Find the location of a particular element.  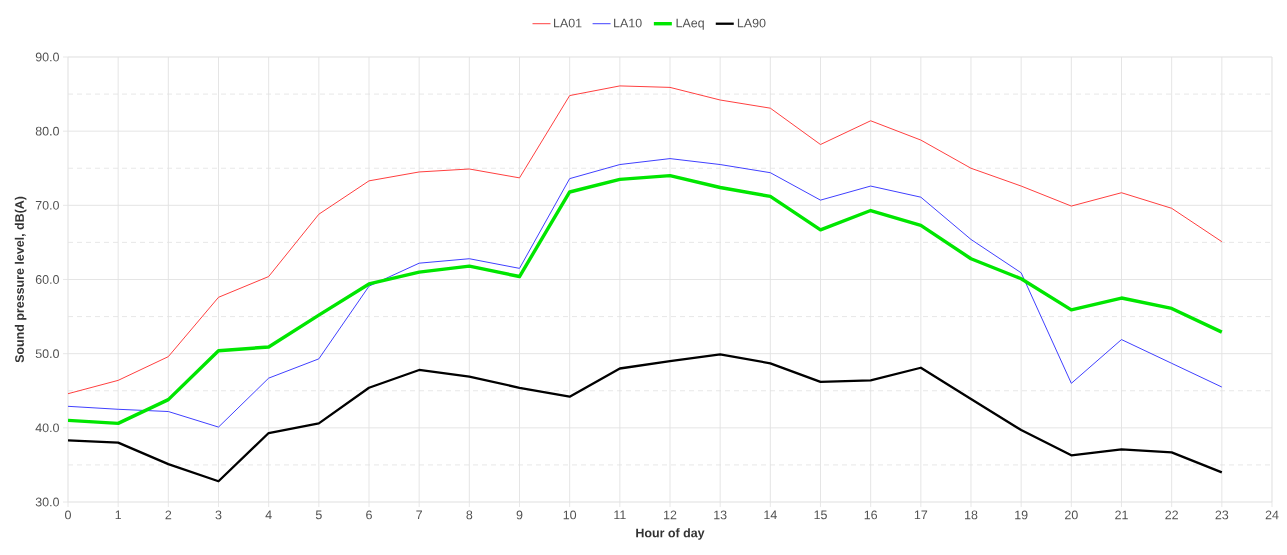

x-axis-title: Hour of day is located at coordinates (670, 534).